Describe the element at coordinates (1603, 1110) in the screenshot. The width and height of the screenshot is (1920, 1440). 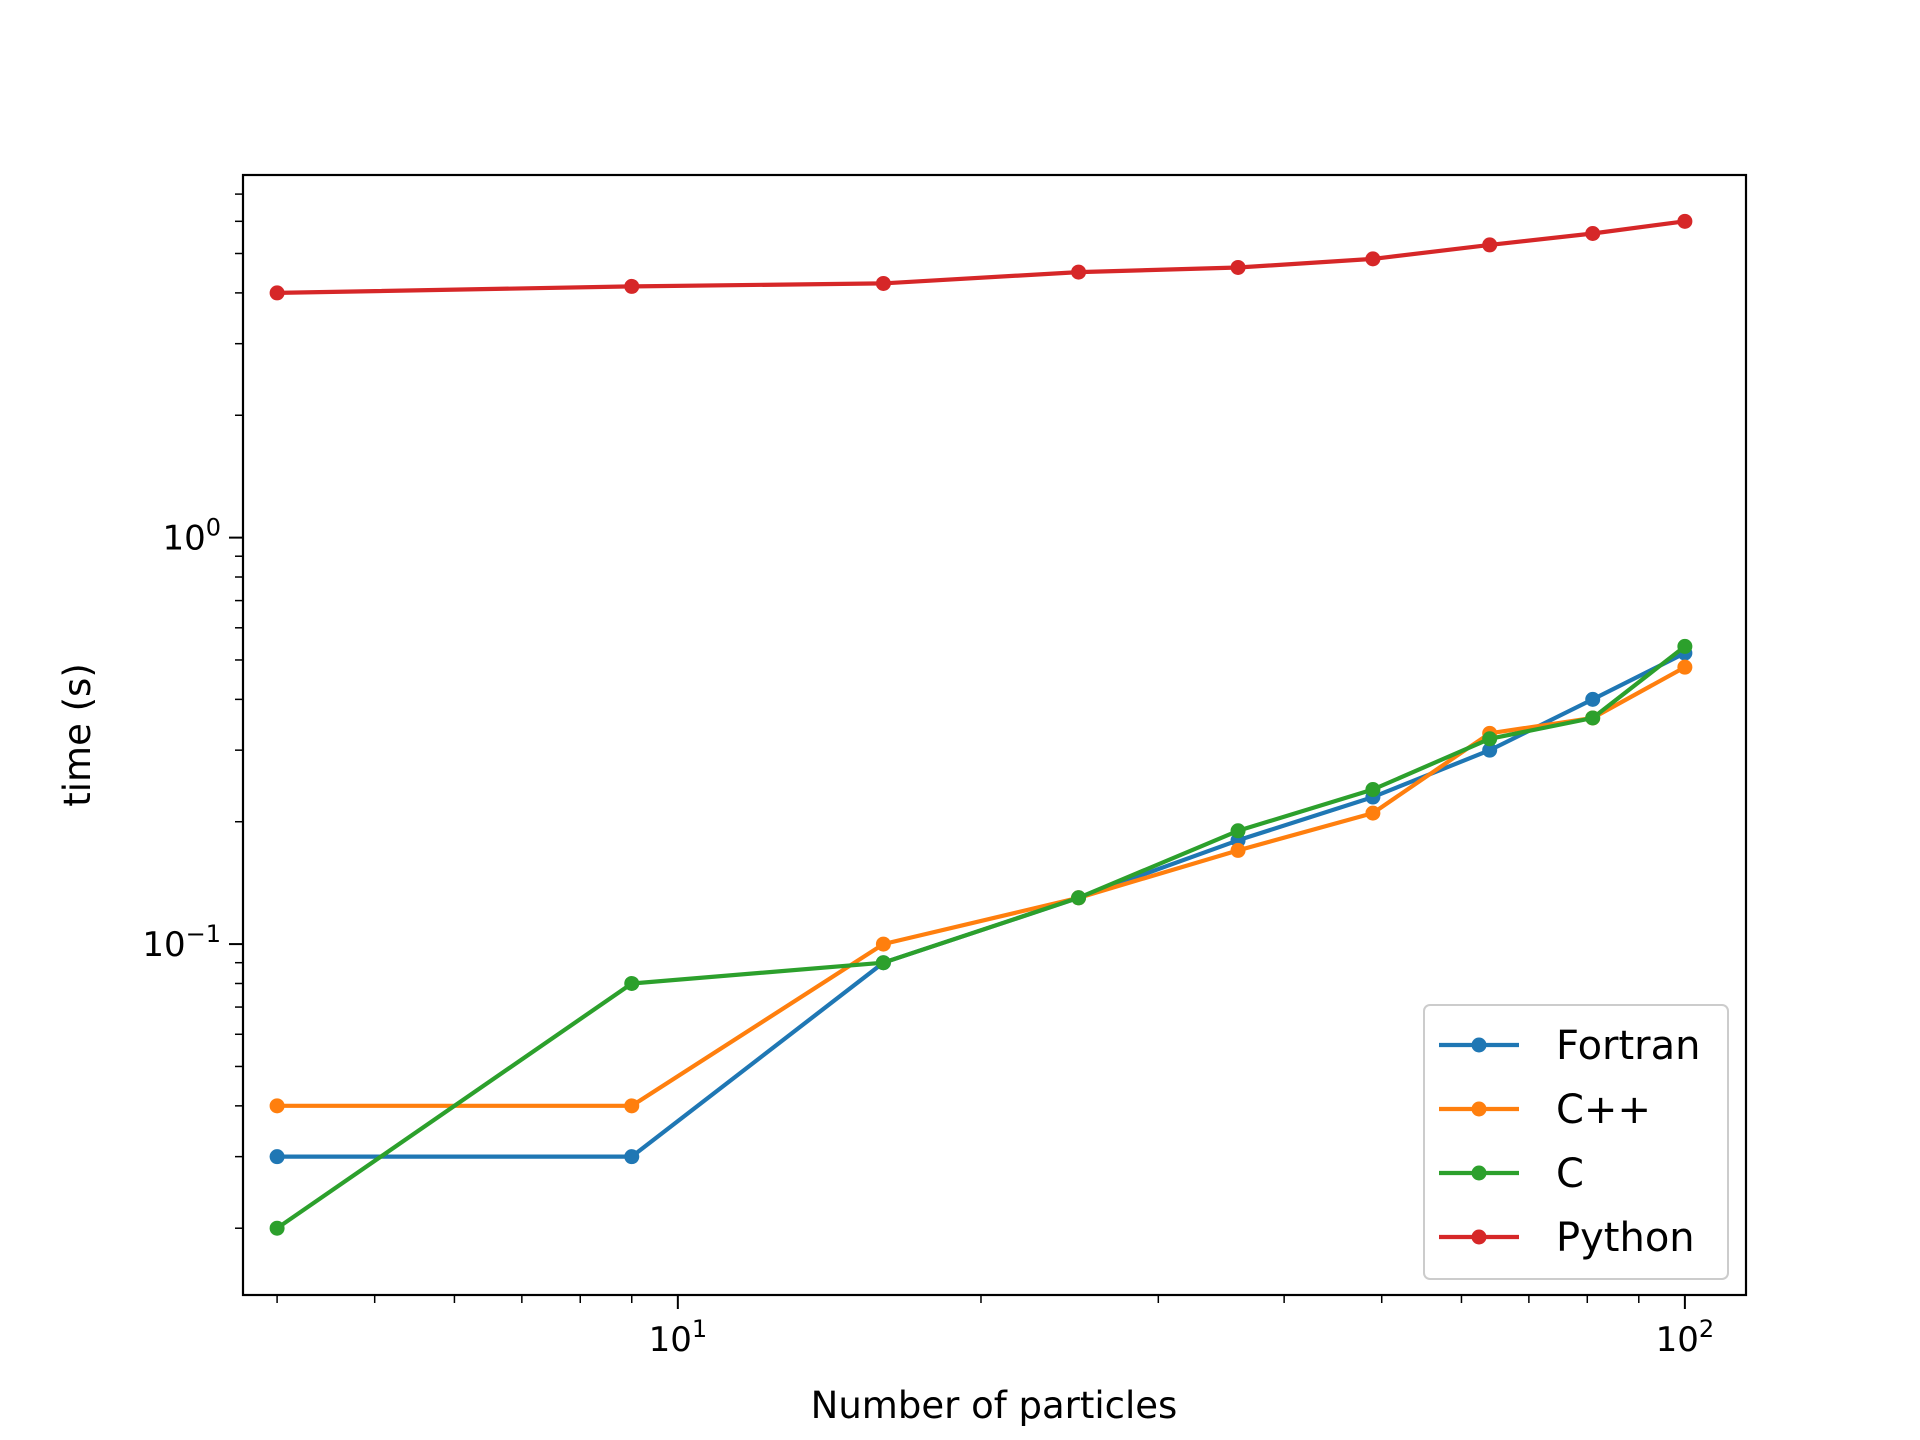
I see `legend-label-cpp: C++` at that location.